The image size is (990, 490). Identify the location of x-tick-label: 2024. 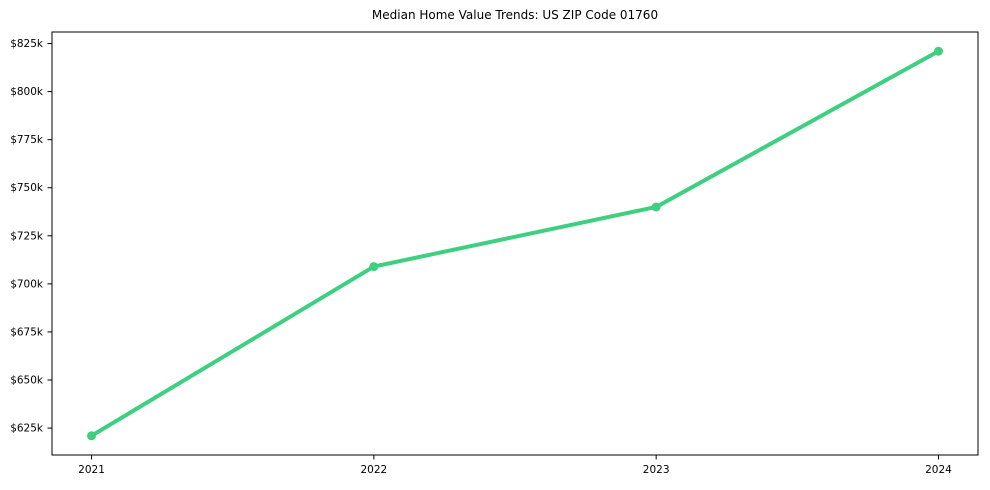
(938, 470).